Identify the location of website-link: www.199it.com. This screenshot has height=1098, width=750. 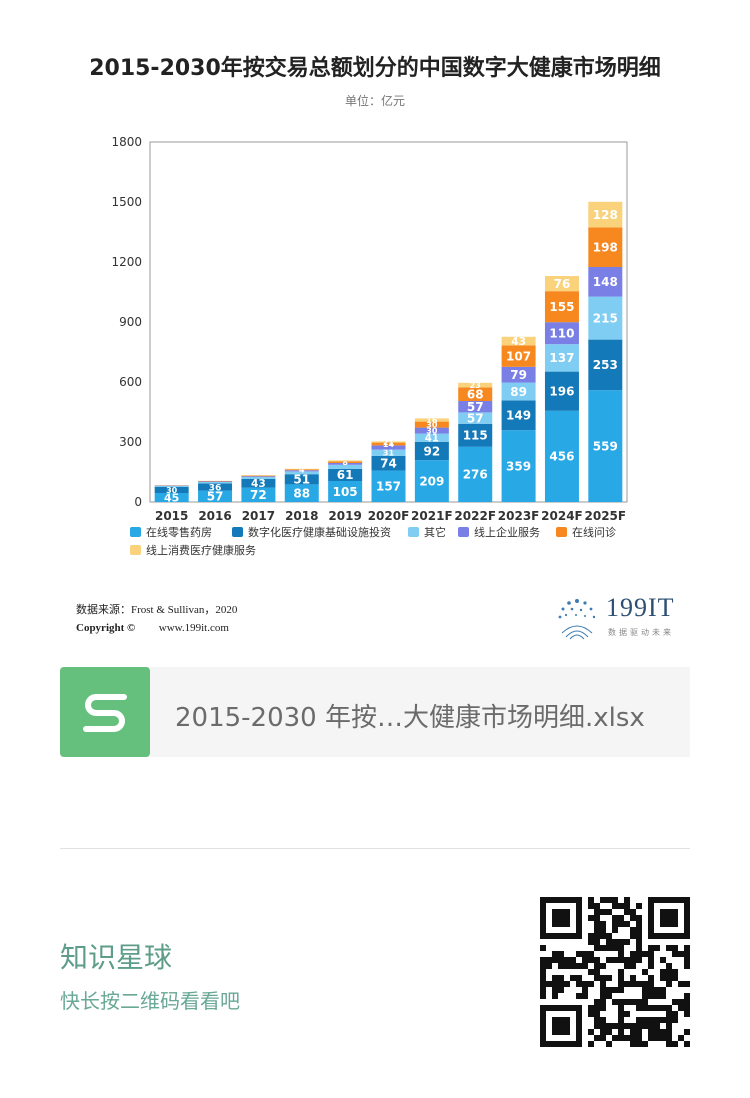
(193, 628).